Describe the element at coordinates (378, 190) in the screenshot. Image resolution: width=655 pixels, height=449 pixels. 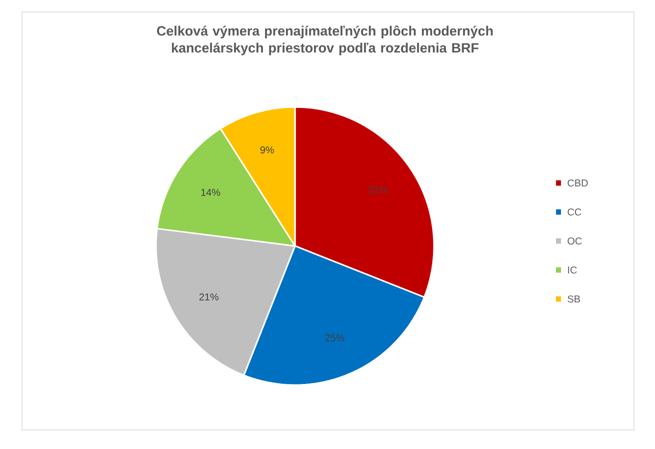
I see `data-label: 31%` at that location.